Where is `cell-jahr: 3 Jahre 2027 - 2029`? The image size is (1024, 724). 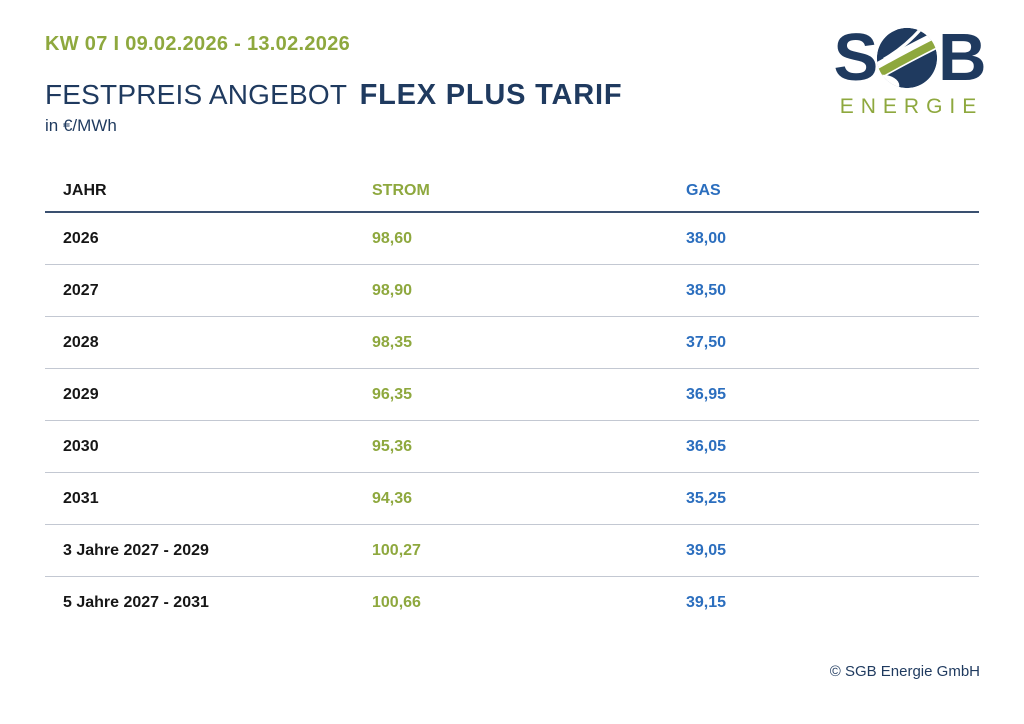
cell-jahr: 3 Jahre 2027 - 2029 is located at coordinates (136, 550).